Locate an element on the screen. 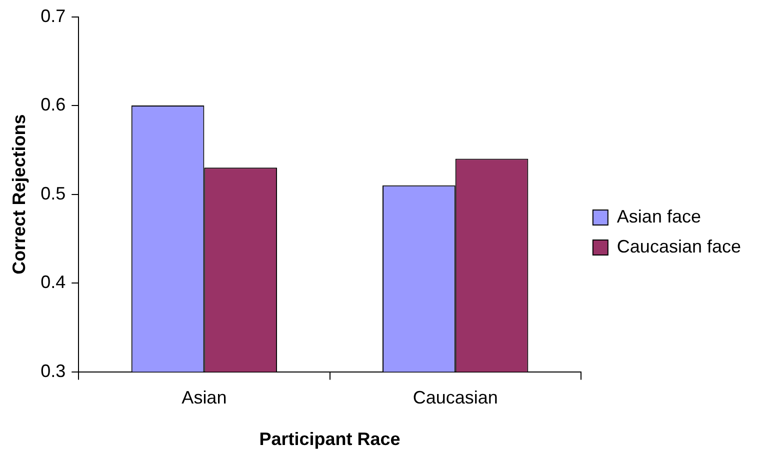  y-tick-label: 0.6 is located at coordinates (53, 104).